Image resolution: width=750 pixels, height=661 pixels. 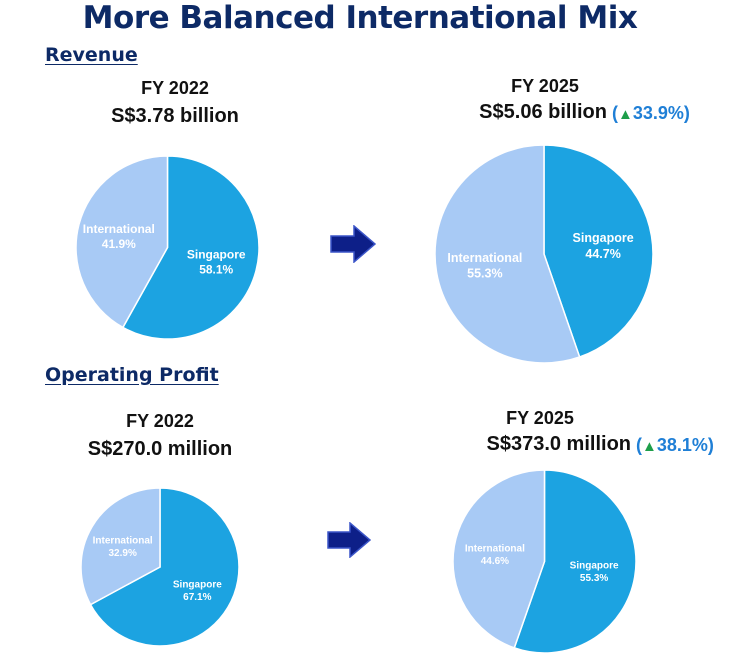 What do you see at coordinates (160, 421) in the screenshot?
I see `op-2022-year: FY 2022` at bounding box center [160, 421].